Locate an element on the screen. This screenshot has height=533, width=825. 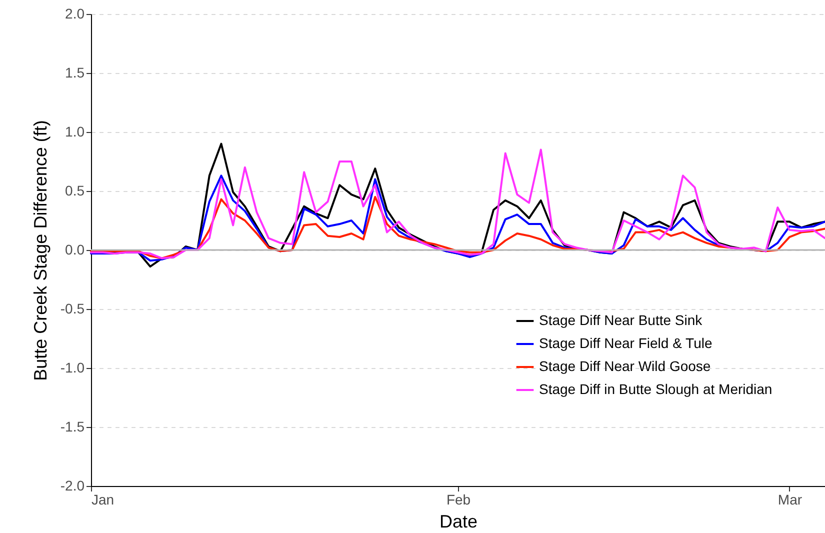
x-tick-label: Jan is located at coordinates (103, 500).